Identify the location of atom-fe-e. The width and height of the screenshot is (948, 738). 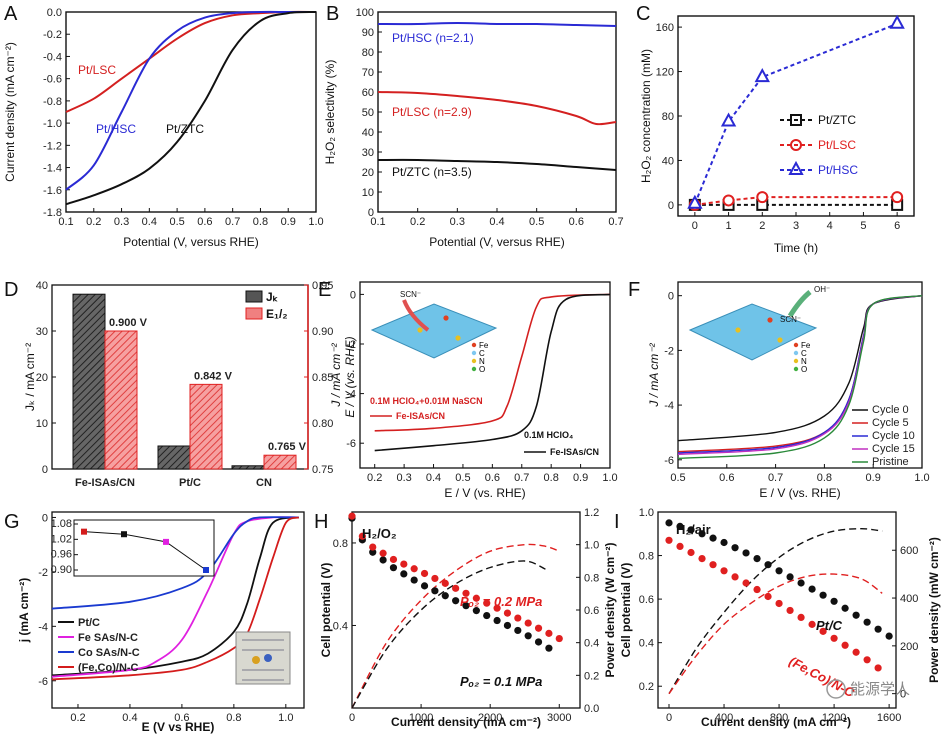
(446, 318).